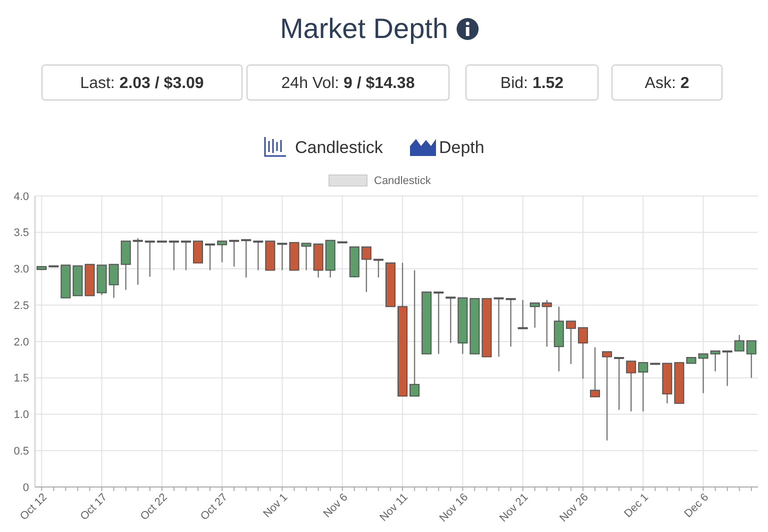 The width and height of the screenshot is (768, 532). Describe the element at coordinates (21, 270) in the screenshot. I see `y-tick-label: 3.0` at that location.